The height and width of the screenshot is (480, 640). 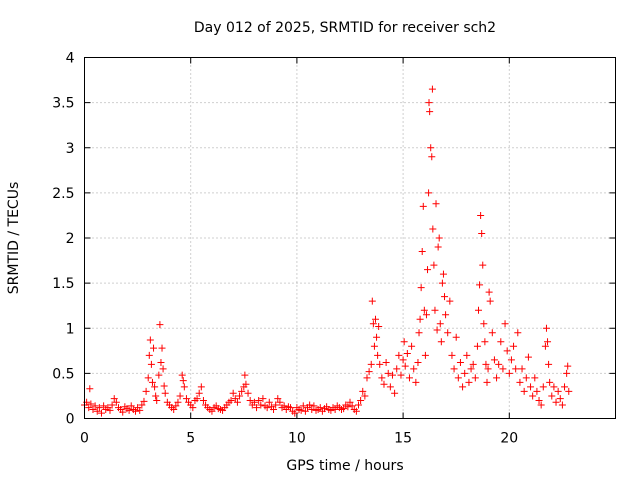 I want to click on x-axis-label: GPS time / hours, so click(x=344, y=466).